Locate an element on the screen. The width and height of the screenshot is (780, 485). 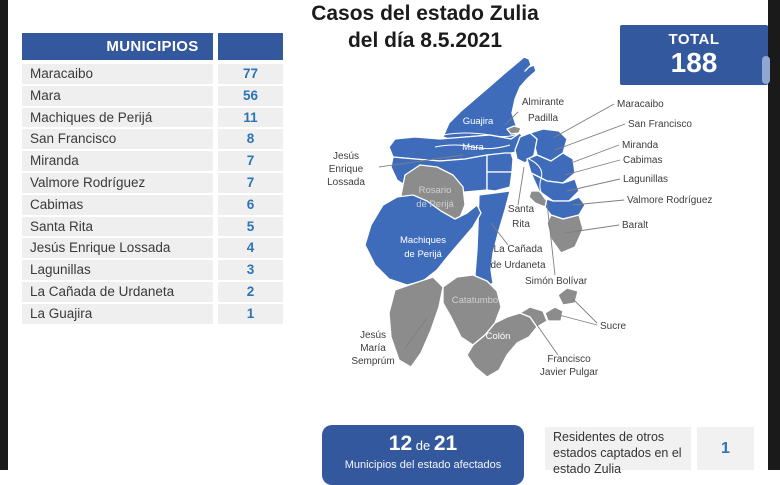
table-row: Machiques de Perijá 11 is located at coordinates (152, 117).